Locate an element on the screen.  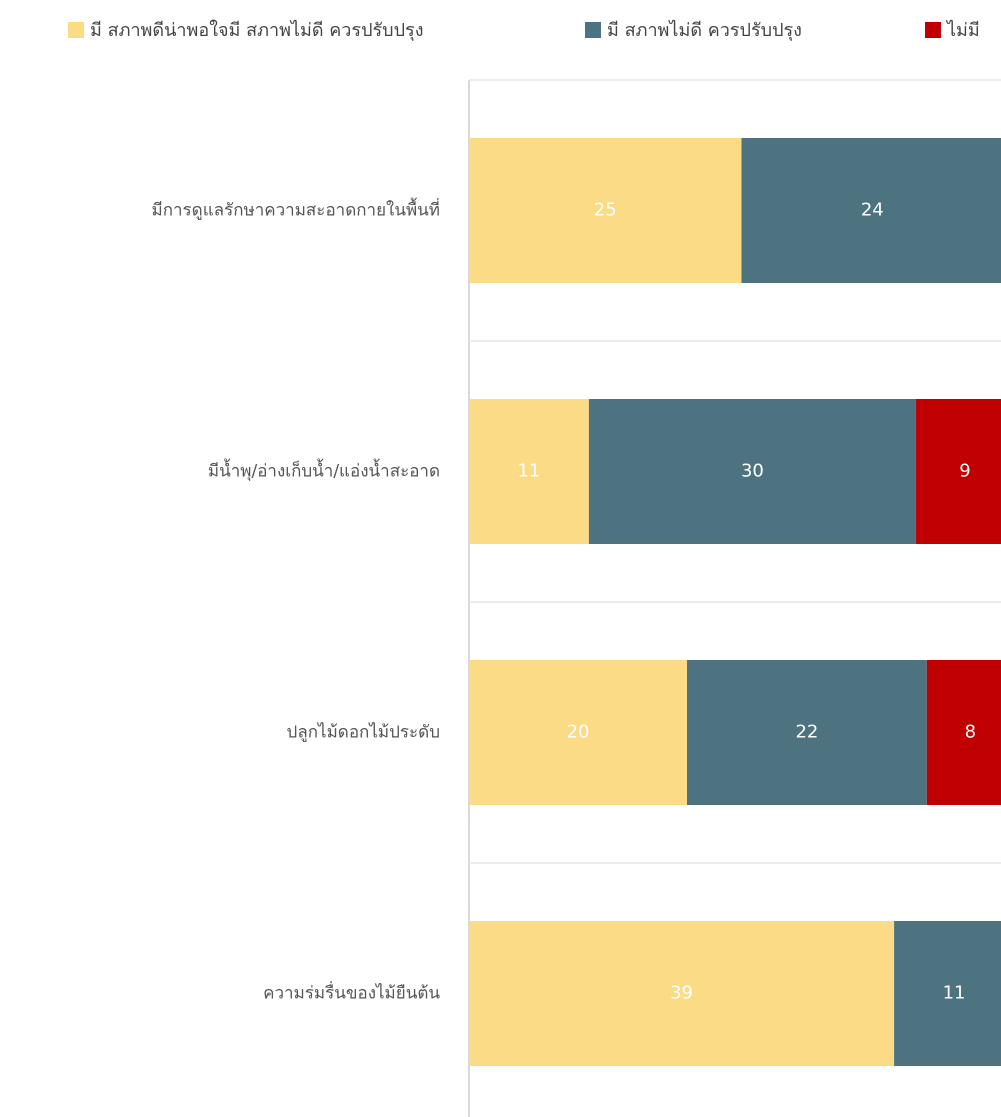
value-label: 30 is located at coordinates (752, 471).